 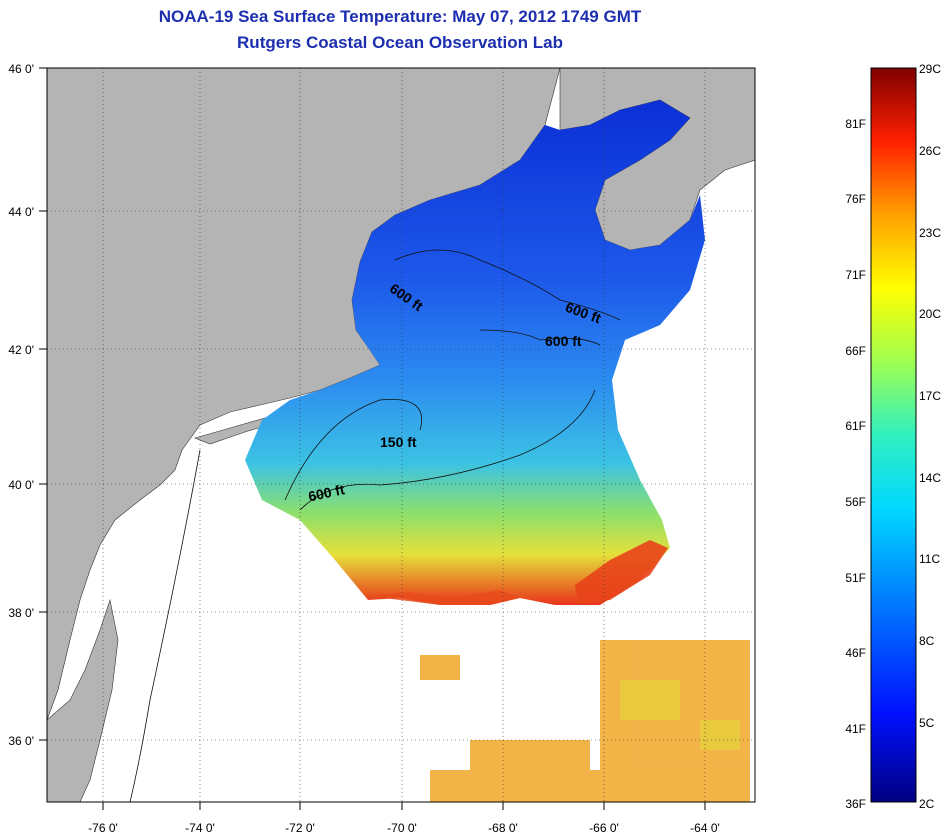 I want to click on colorbar-f-label: 56F, so click(x=855, y=502).